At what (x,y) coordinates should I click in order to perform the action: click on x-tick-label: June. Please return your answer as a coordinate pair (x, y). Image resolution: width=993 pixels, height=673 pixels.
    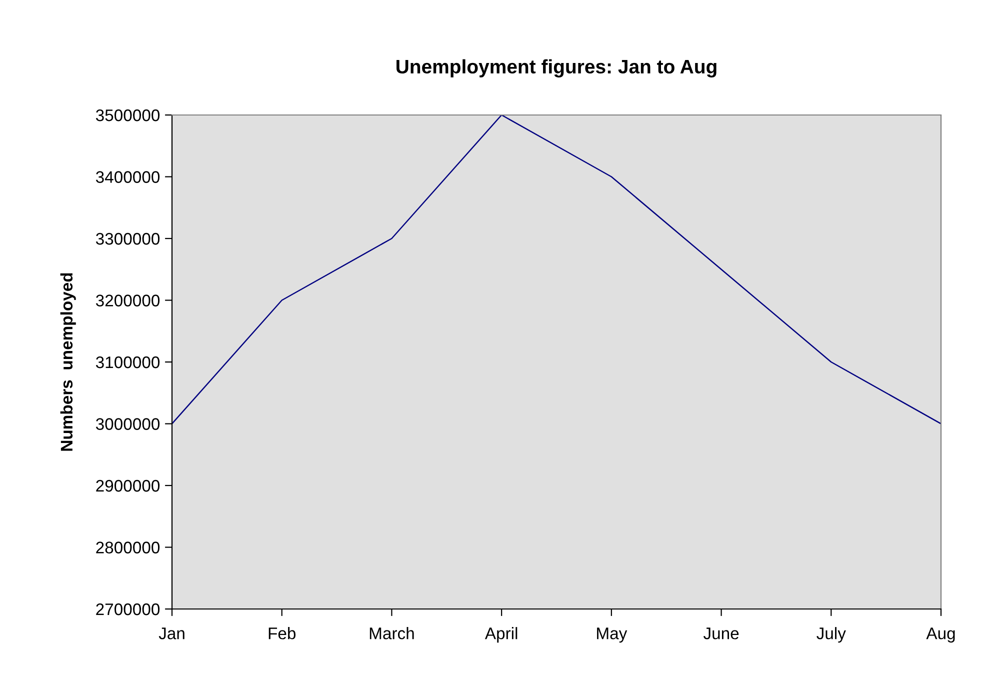
    Looking at the image, I should click on (721, 634).